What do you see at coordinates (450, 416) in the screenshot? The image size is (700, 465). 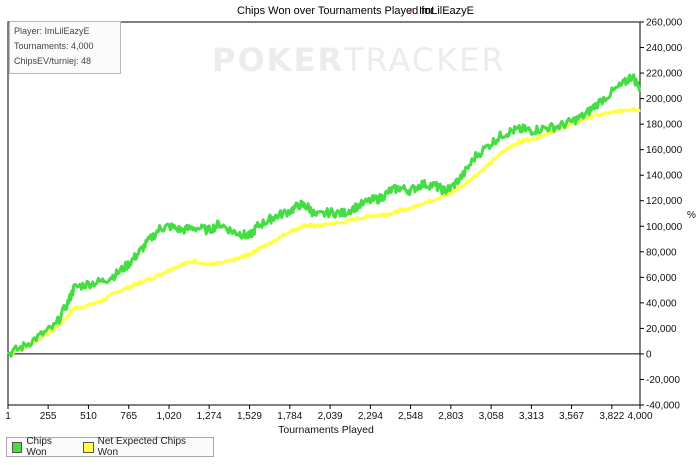 I see `x-tick-label: 2,803` at bounding box center [450, 416].